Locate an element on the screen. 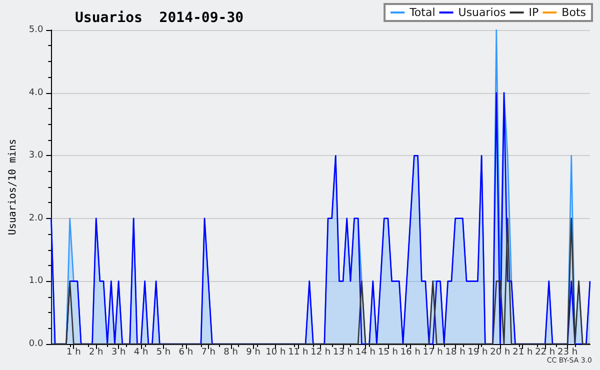 The image size is (600, 370). x-tick-label: 2 h is located at coordinates (96, 353).